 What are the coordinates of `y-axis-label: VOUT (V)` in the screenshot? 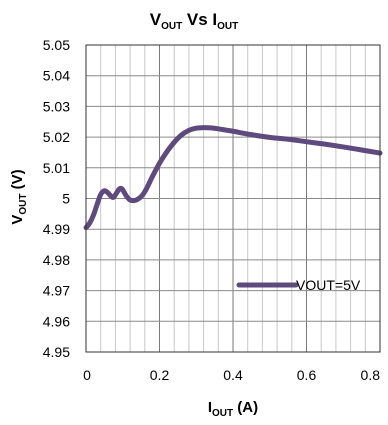 It's located at (19, 196).